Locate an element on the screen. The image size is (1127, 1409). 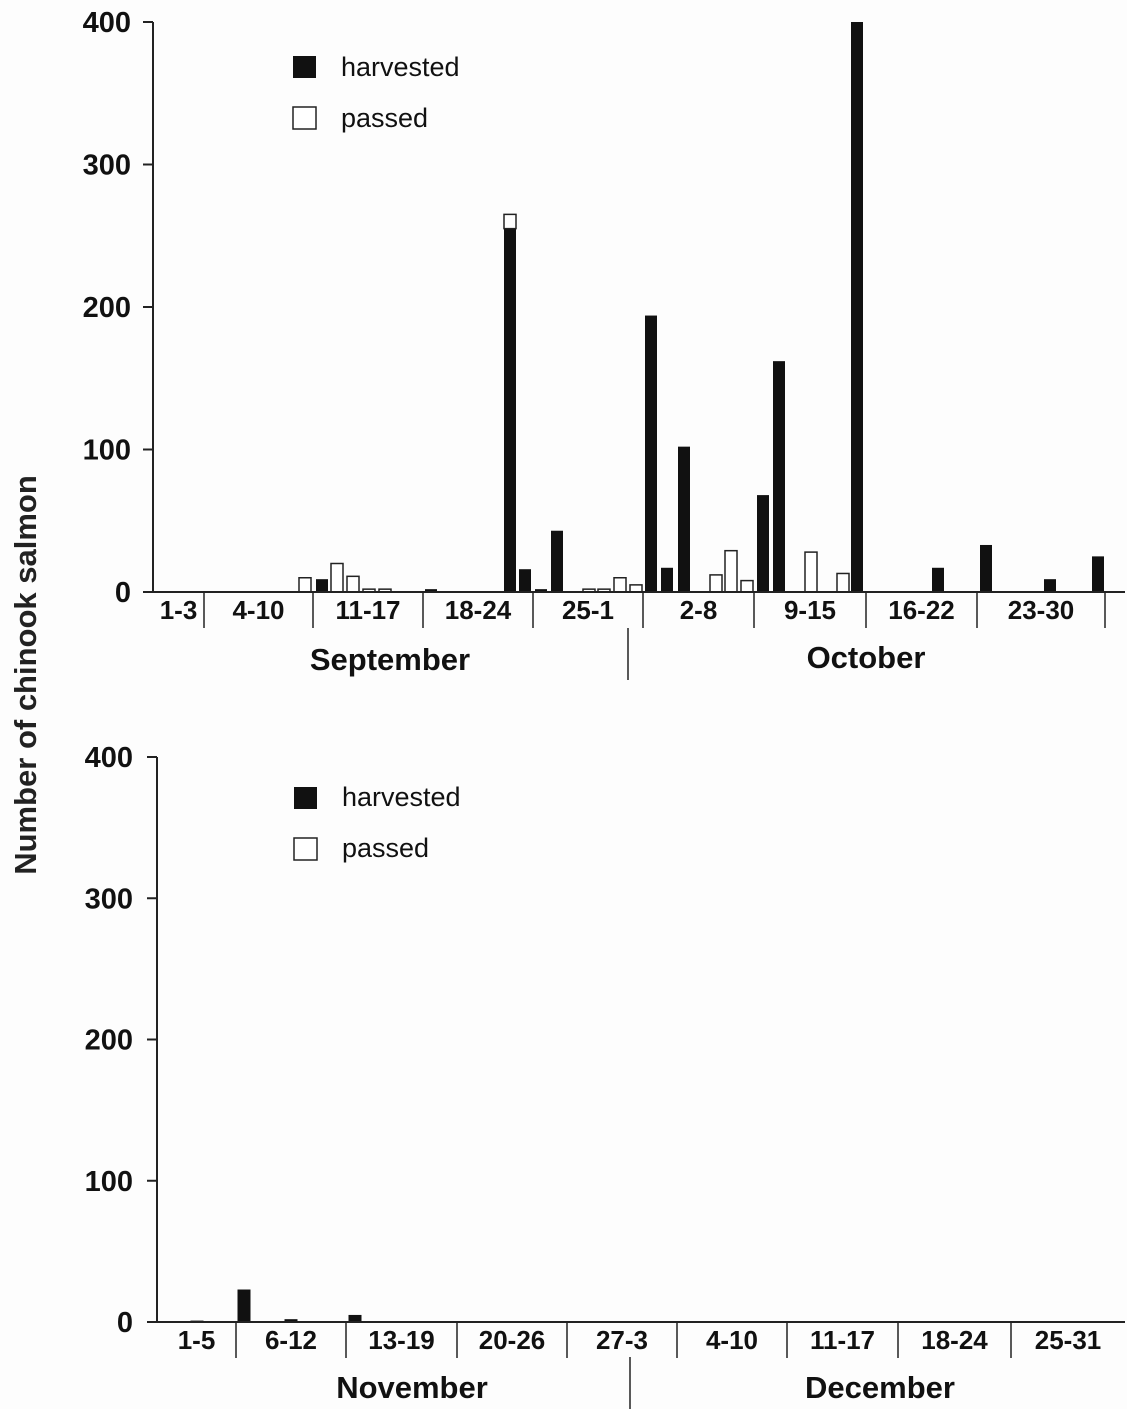
week-label: 1-3 is located at coordinates (179, 610).